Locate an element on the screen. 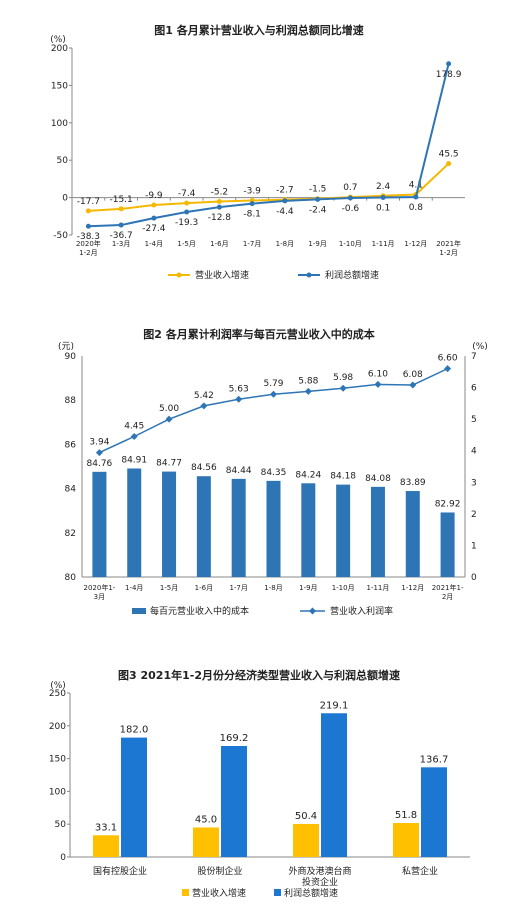  chart2-right-tick-label: 6 is located at coordinates (474, 389).